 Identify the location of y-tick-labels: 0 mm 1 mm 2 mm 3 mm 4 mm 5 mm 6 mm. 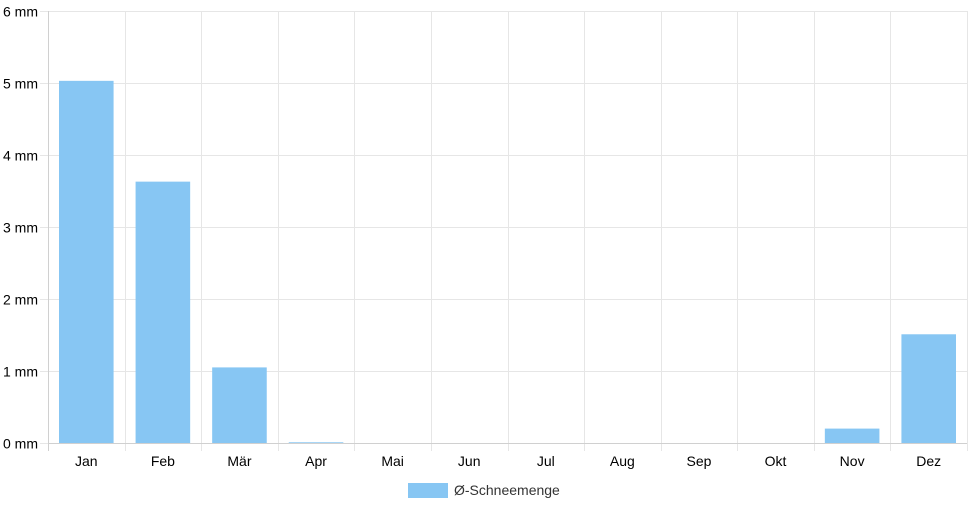
(20, 228).